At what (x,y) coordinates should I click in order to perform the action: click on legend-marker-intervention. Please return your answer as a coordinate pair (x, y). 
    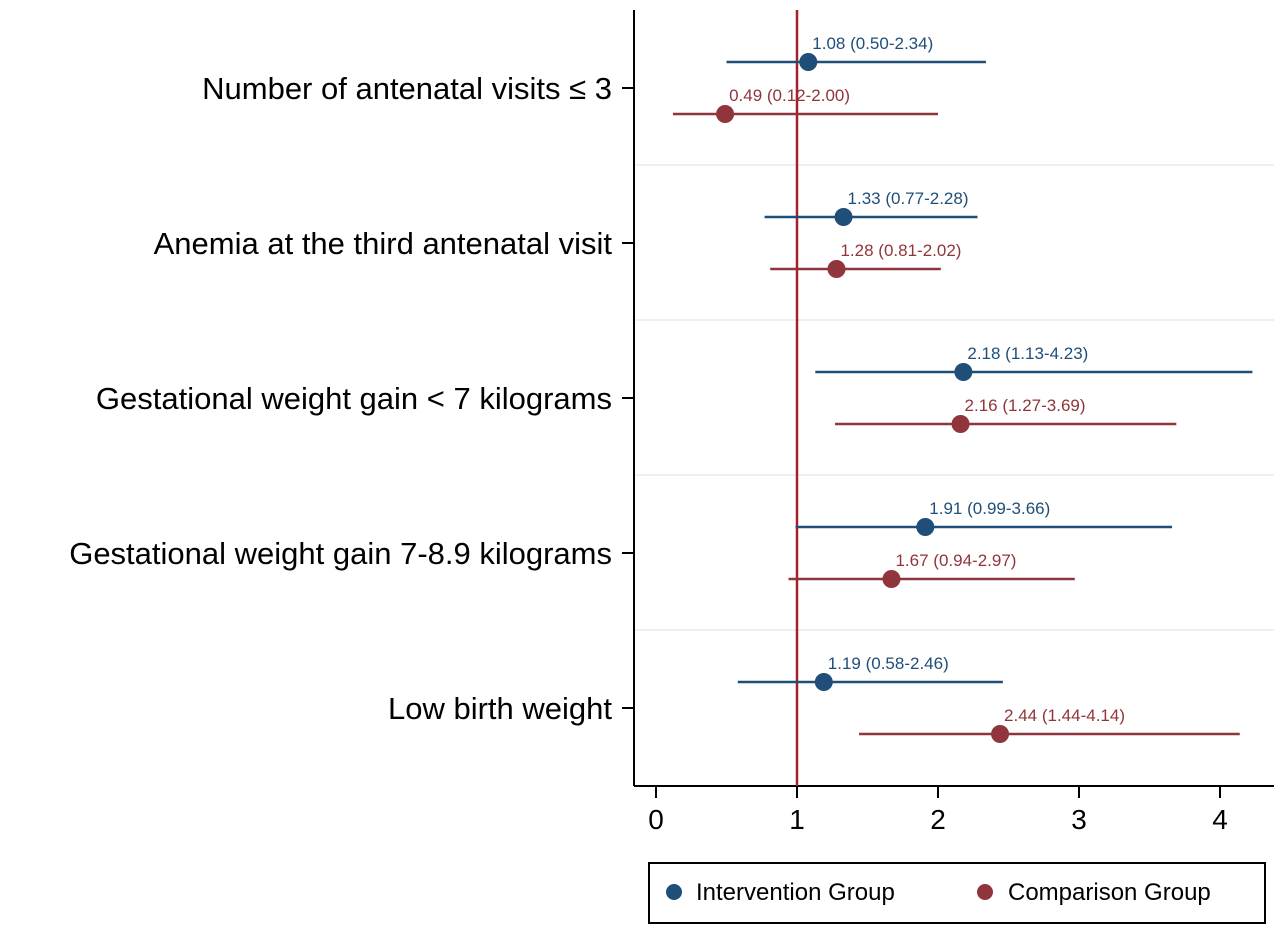
    Looking at the image, I should click on (674, 892).